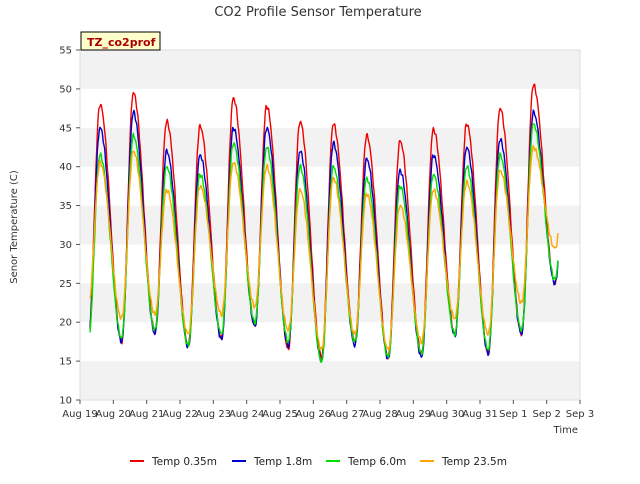 The height and width of the screenshot is (484, 640). What do you see at coordinates (318, 462) in the screenshot?
I see `legend: Temp 0.35m Temp 1.8m Temp 6.0m Temp 23.5m` at bounding box center [318, 462].